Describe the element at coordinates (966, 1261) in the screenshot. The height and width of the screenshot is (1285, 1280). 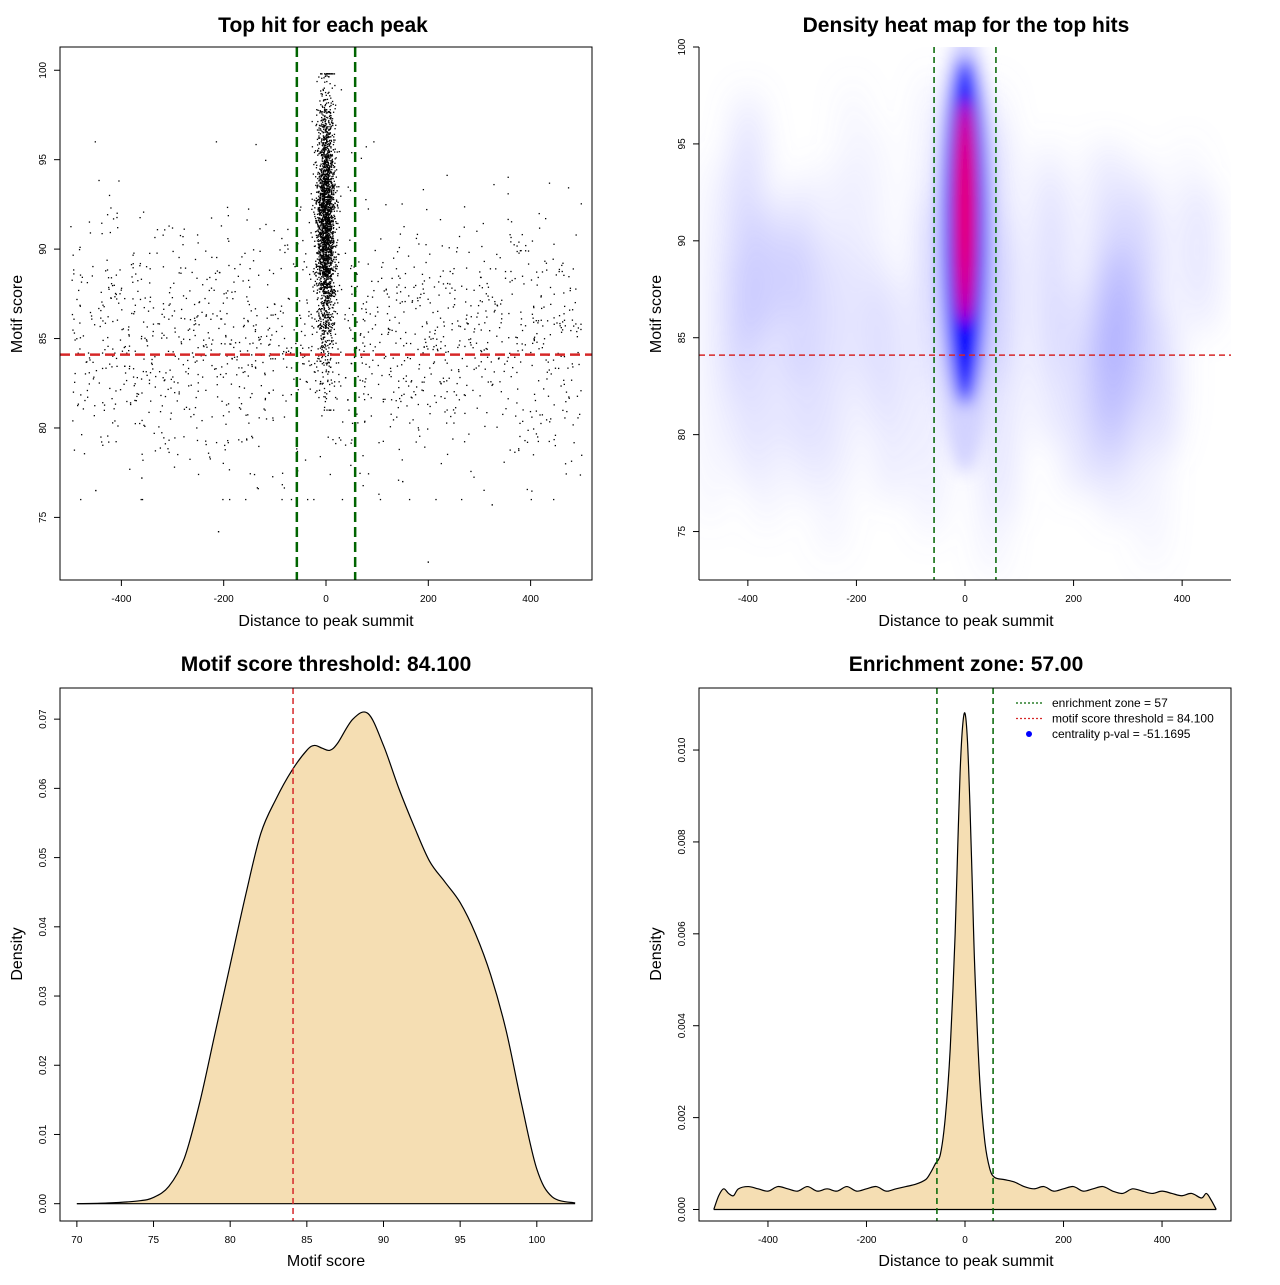
I see `distance-density-x-label: Distance to peak summit` at that location.